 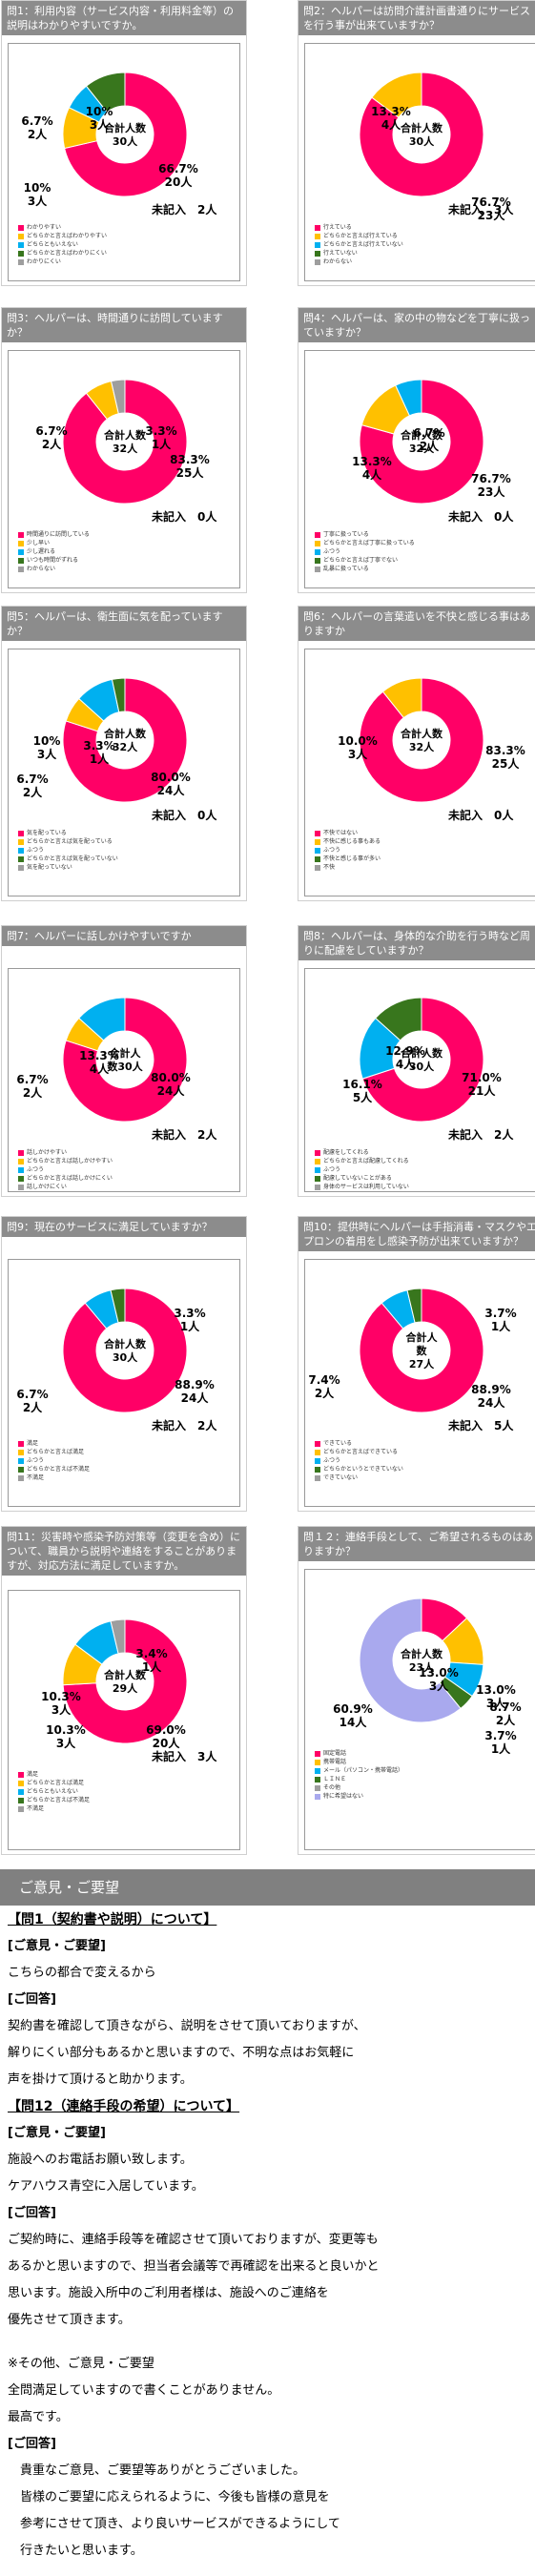 What do you see at coordinates (343, 1796) in the screenshot?
I see `legend-label: 特に希望はない` at bounding box center [343, 1796].